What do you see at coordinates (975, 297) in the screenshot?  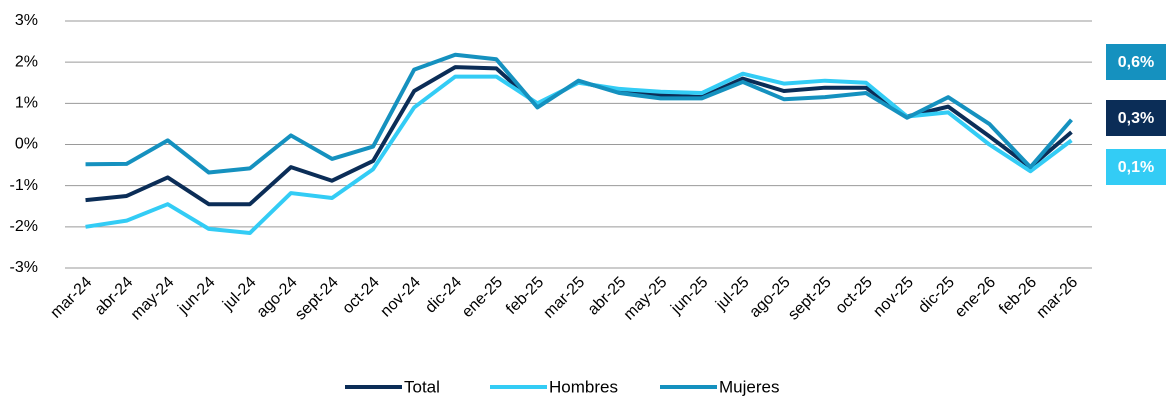 I see `x-tick-label: ene-26` at bounding box center [975, 297].